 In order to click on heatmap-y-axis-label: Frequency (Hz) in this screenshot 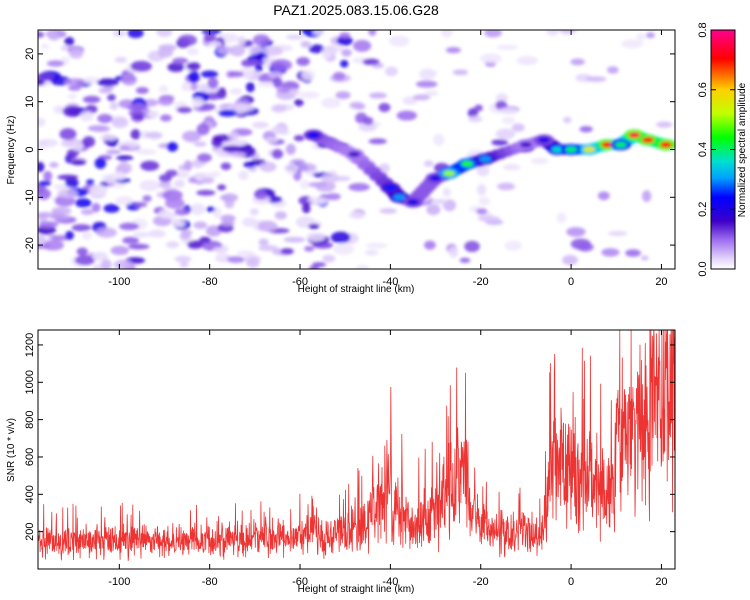, I will do `click(11, 150)`.